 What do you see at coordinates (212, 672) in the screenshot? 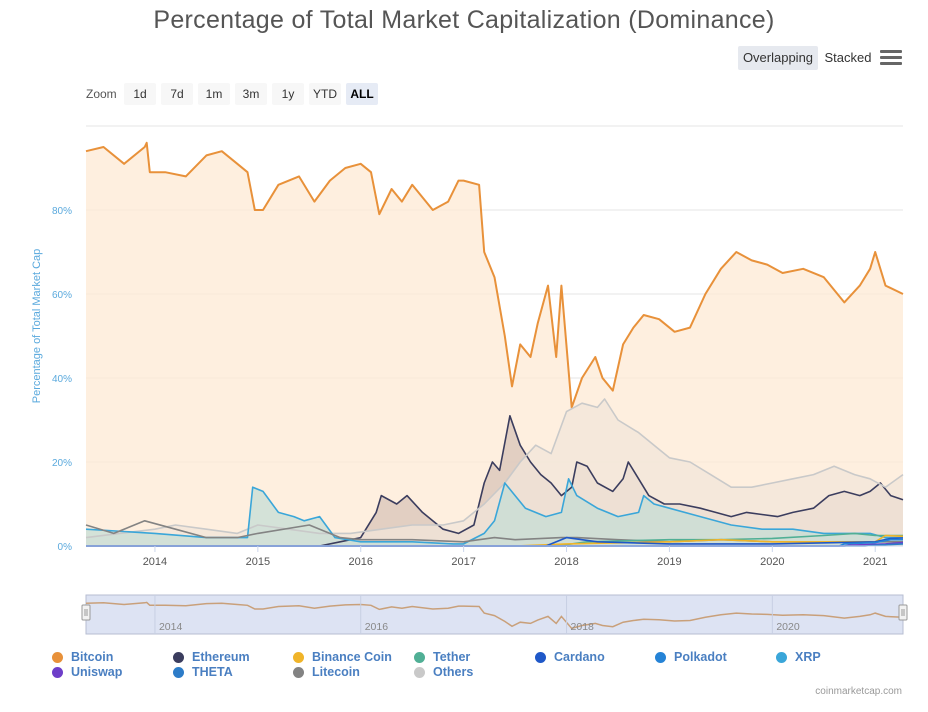
I see `legend-label: THETA` at bounding box center [212, 672].